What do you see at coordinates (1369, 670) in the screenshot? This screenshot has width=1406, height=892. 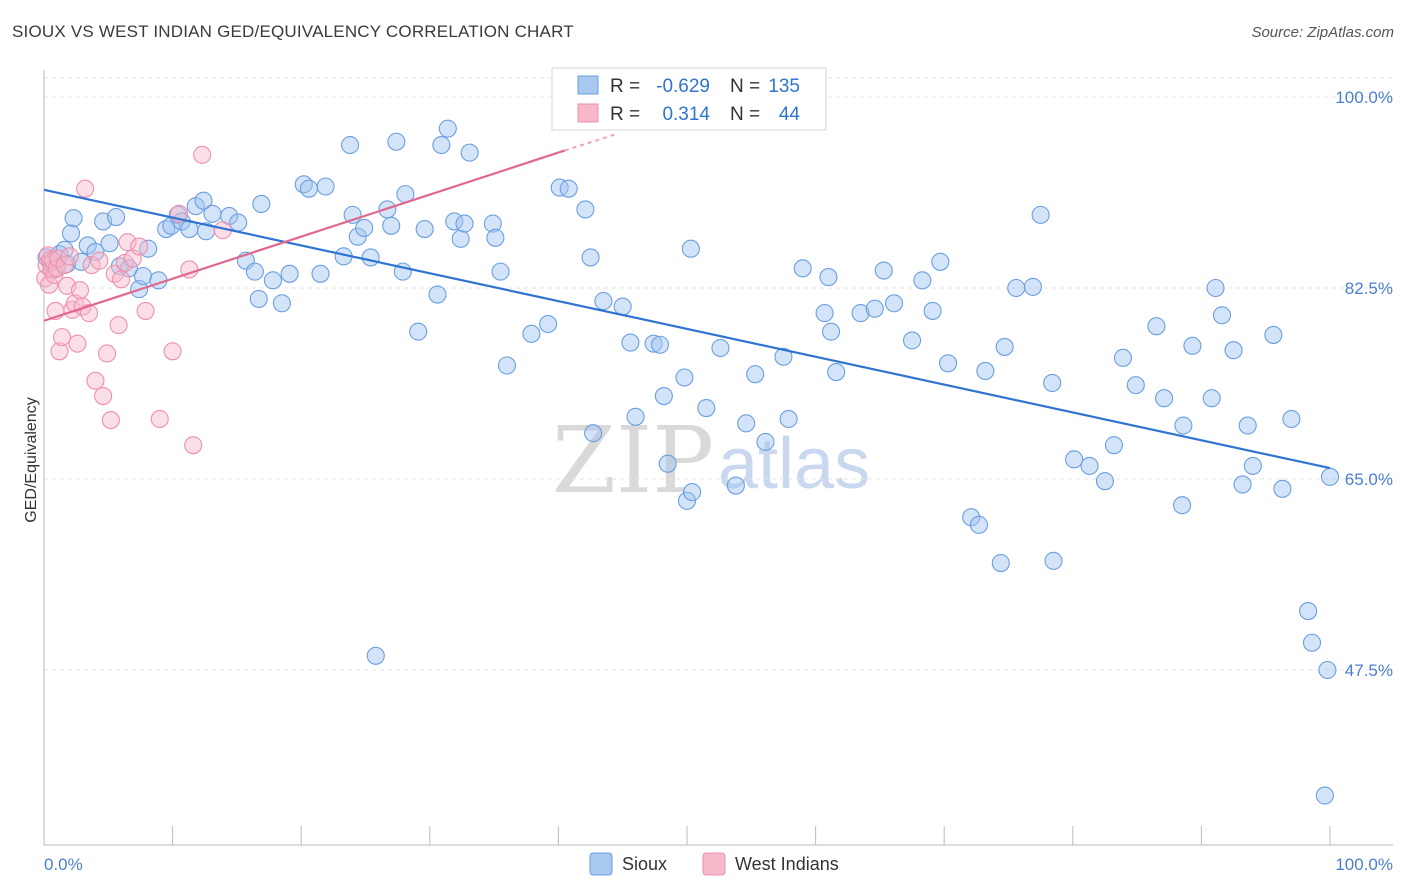 I see `y-tick-label: 47.5%` at bounding box center [1369, 670].